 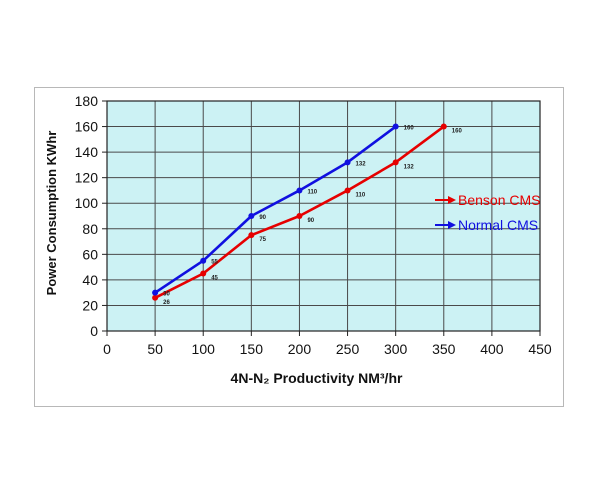 What do you see at coordinates (87, 178) in the screenshot?
I see `y-tick-label: 120` at bounding box center [87, 178].